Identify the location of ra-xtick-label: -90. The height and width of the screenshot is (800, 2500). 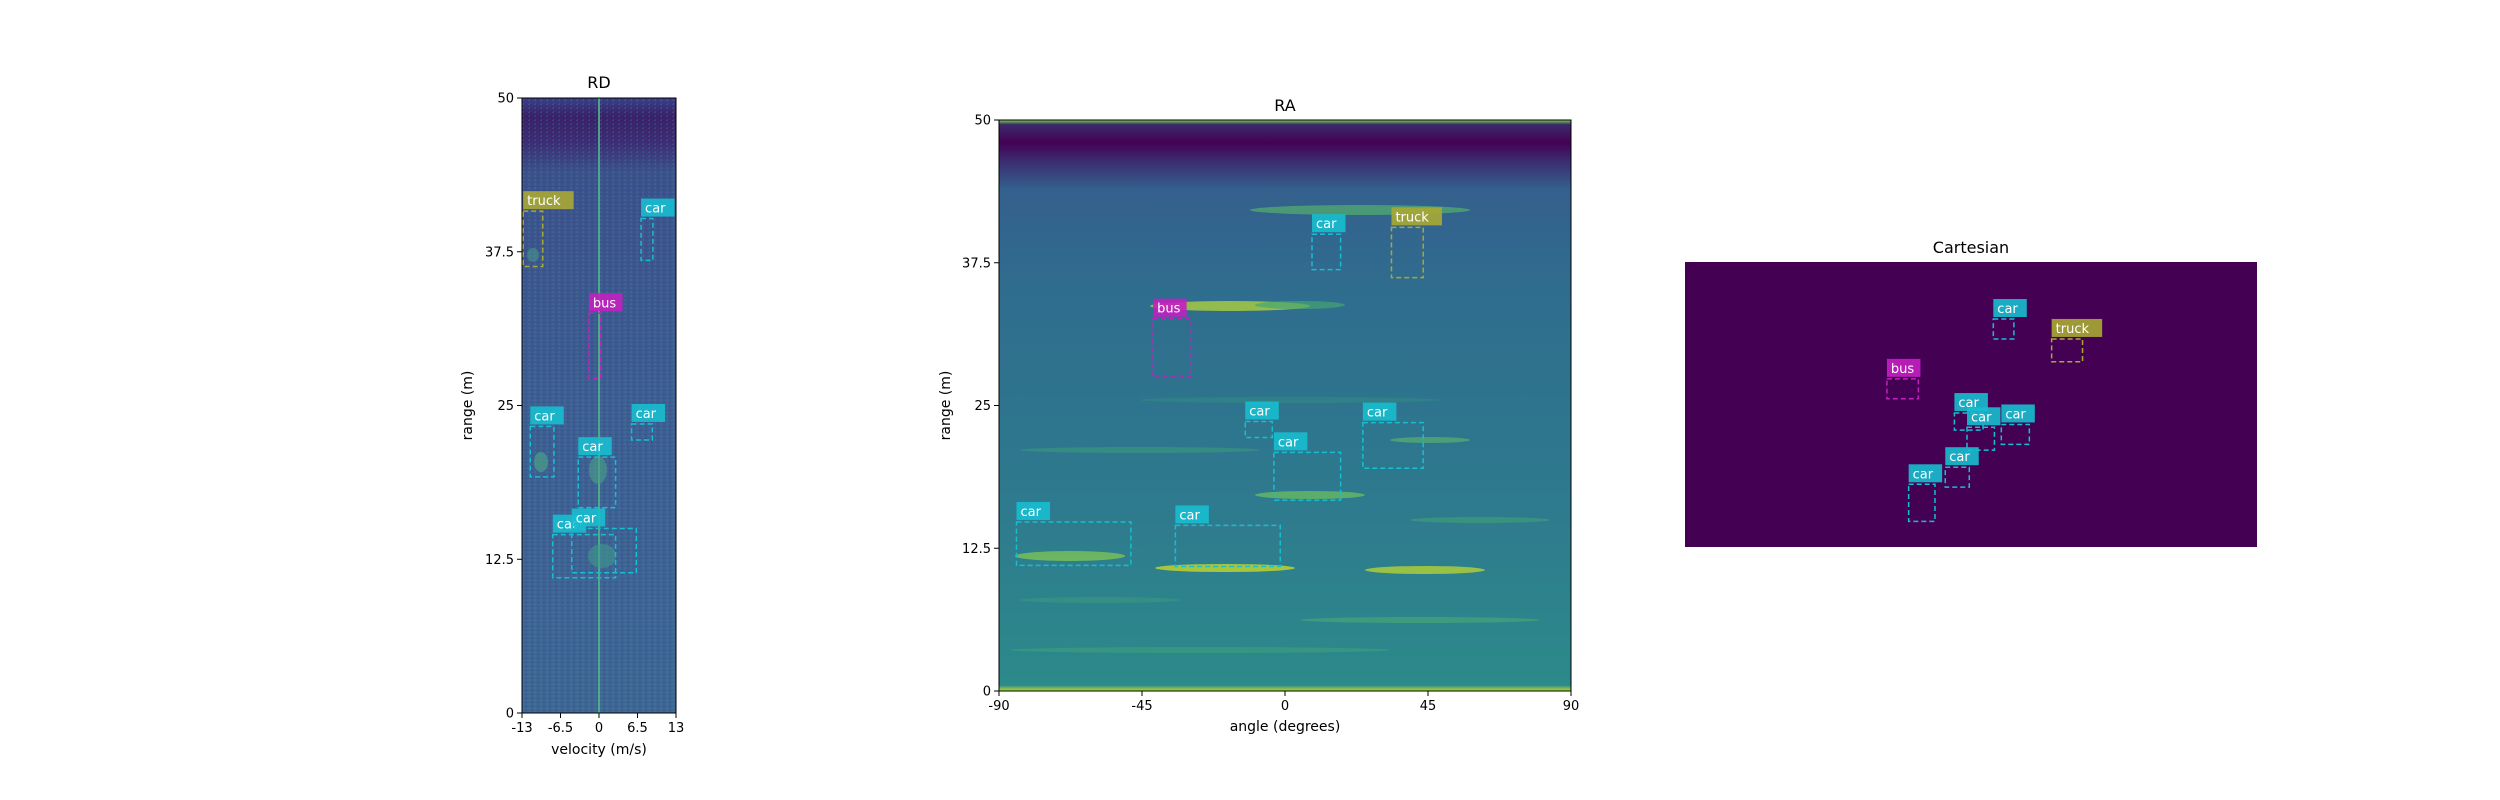
(998, 706).